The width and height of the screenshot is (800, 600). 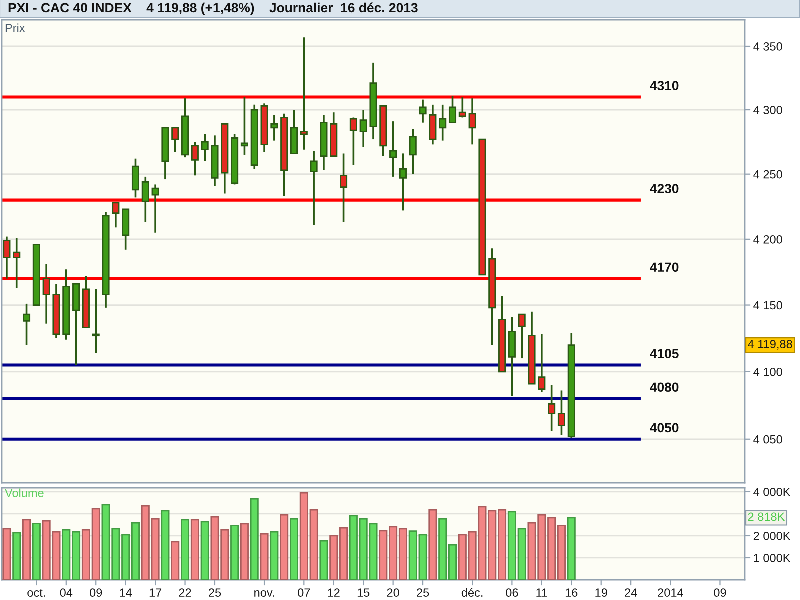 What do you see at coordinates (772, 492) in the screenshot?
I see `y-tick-label: 4 000K` at bounding box center [772, 492].